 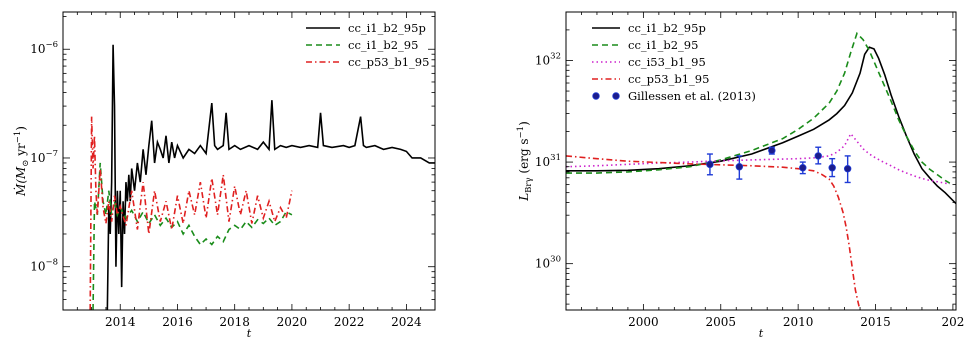 I want to click on legend: cc_i1_b2_95p cc_i1_b2_95 cc_p53_b1_95, so click(x=367, y=45).